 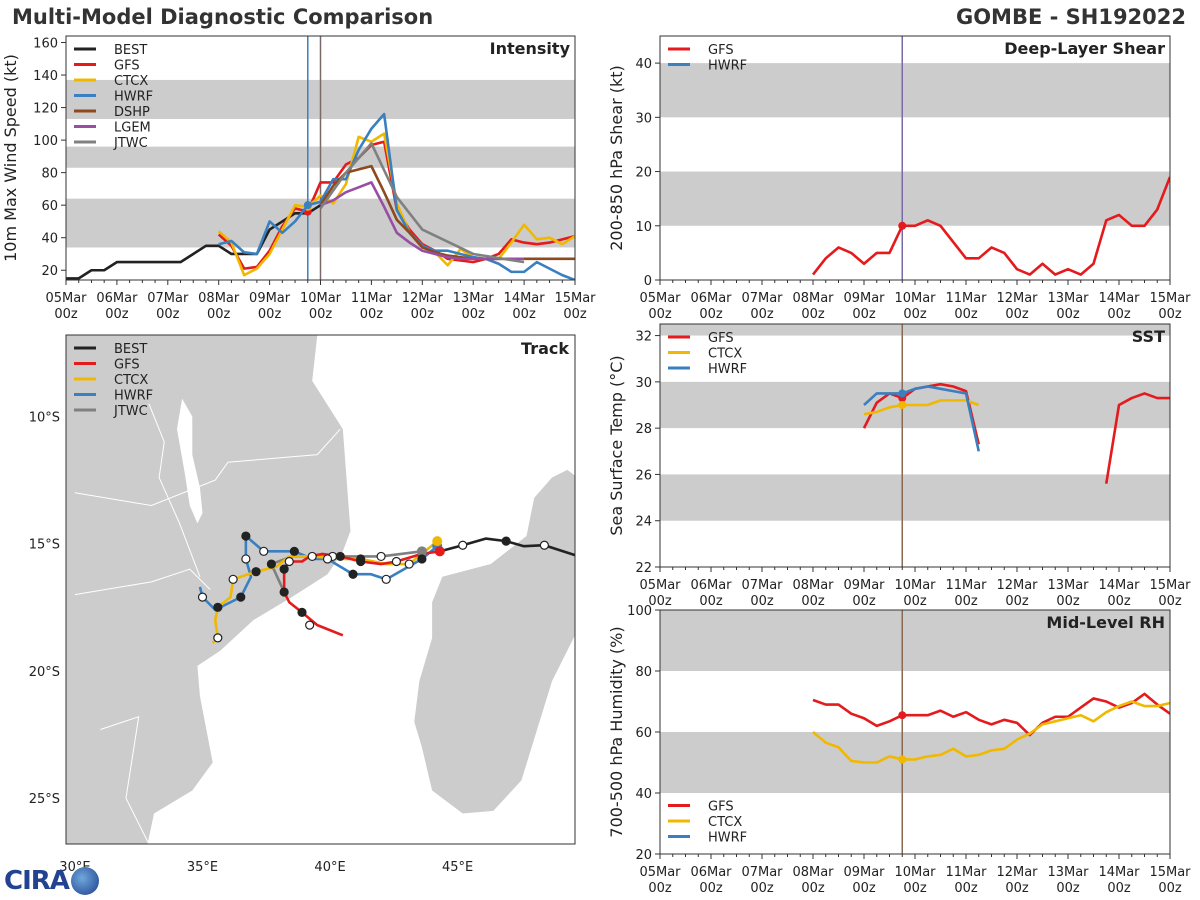 What do you see at coordinates (117, 298) in the screenshot?
I see `x-tick-label-date: 06Mar` at bounding box center [117, 298].